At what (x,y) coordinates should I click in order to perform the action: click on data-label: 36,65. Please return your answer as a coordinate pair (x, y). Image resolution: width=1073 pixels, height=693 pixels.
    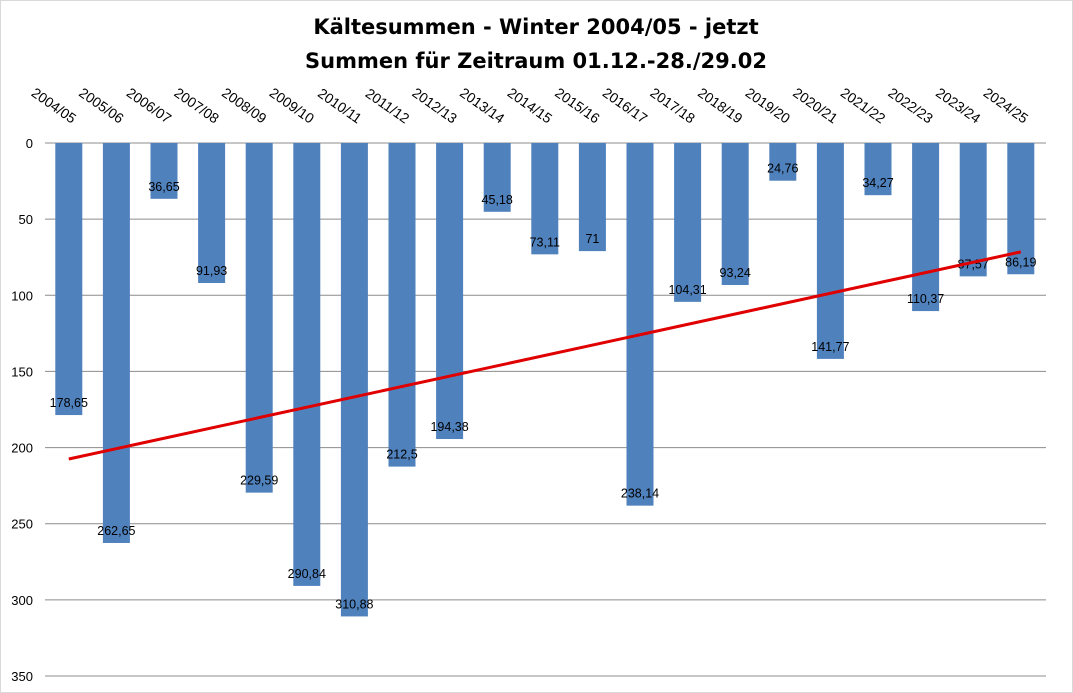
    Looking at the image, I should click on (163, 187).